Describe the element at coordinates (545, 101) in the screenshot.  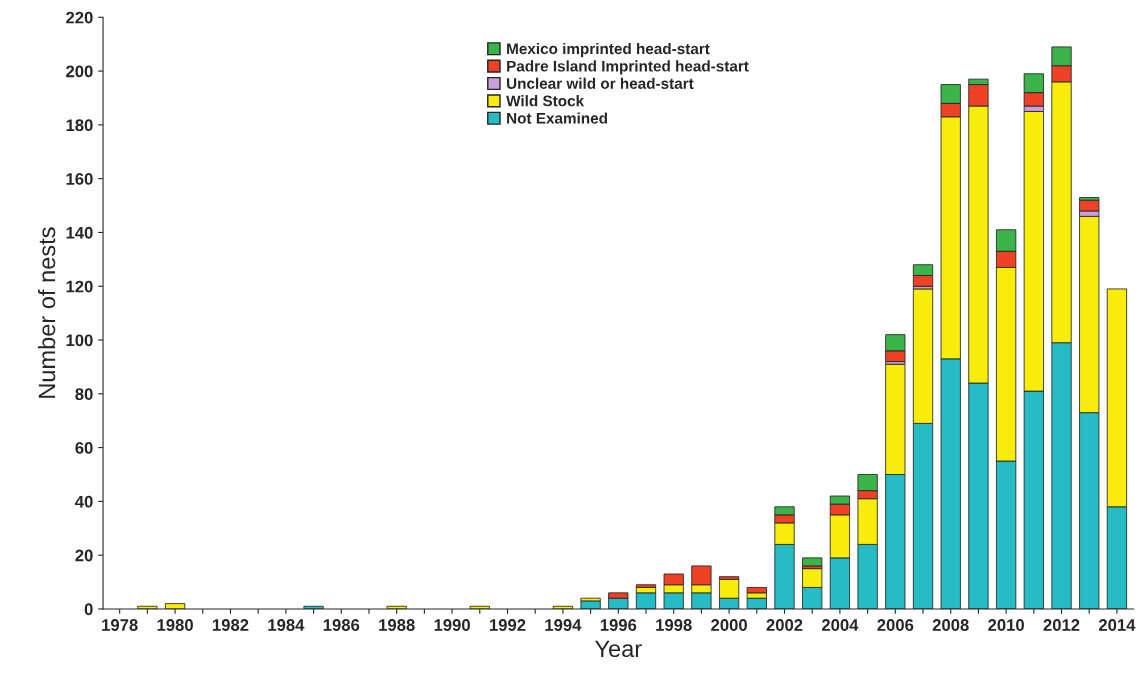
I see `legend-label: Wild Stock` at that location.